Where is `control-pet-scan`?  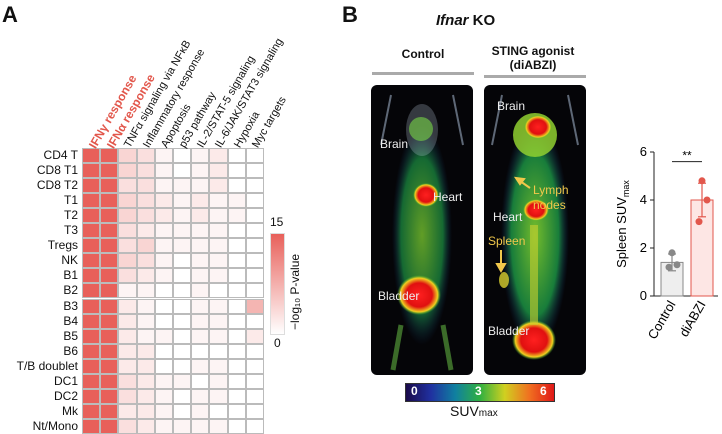
control-pet-scan is located at coordinates (422, 230).